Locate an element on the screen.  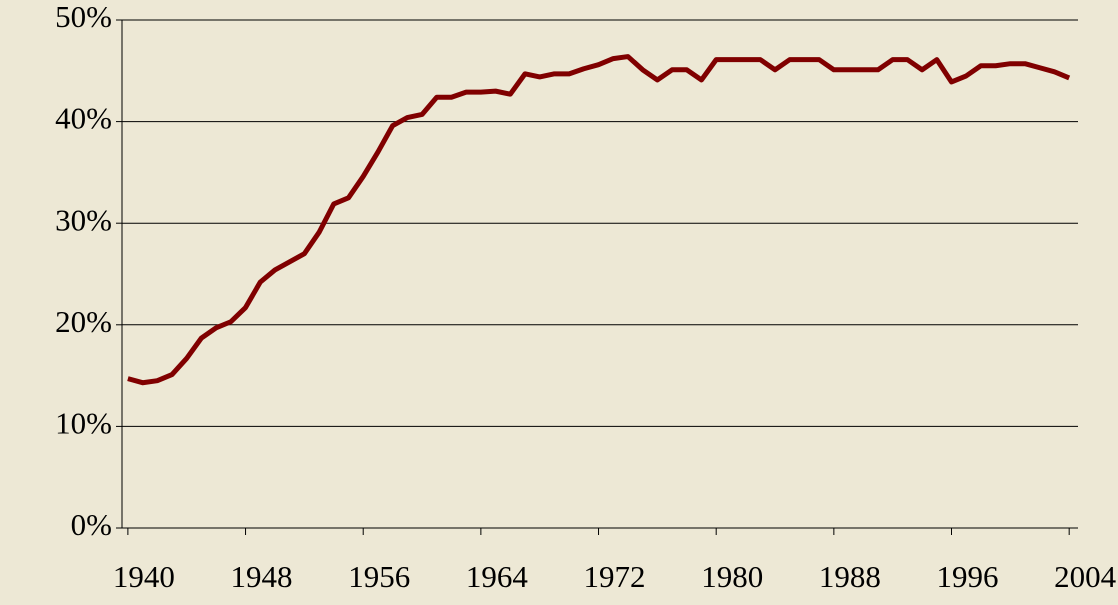
y-tick-label: 50% is located at coordinates (83, 17).